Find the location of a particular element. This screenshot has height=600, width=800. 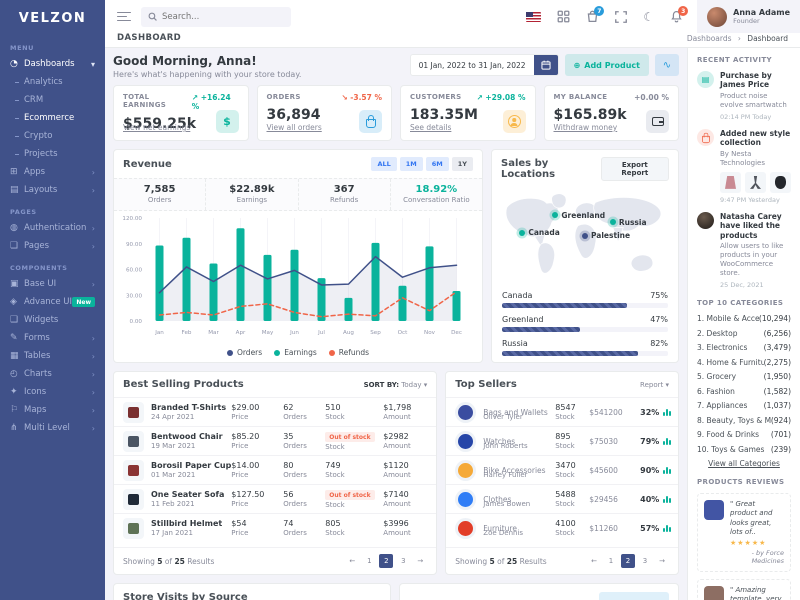

generate-report-button is located at coordinates (634, 596).